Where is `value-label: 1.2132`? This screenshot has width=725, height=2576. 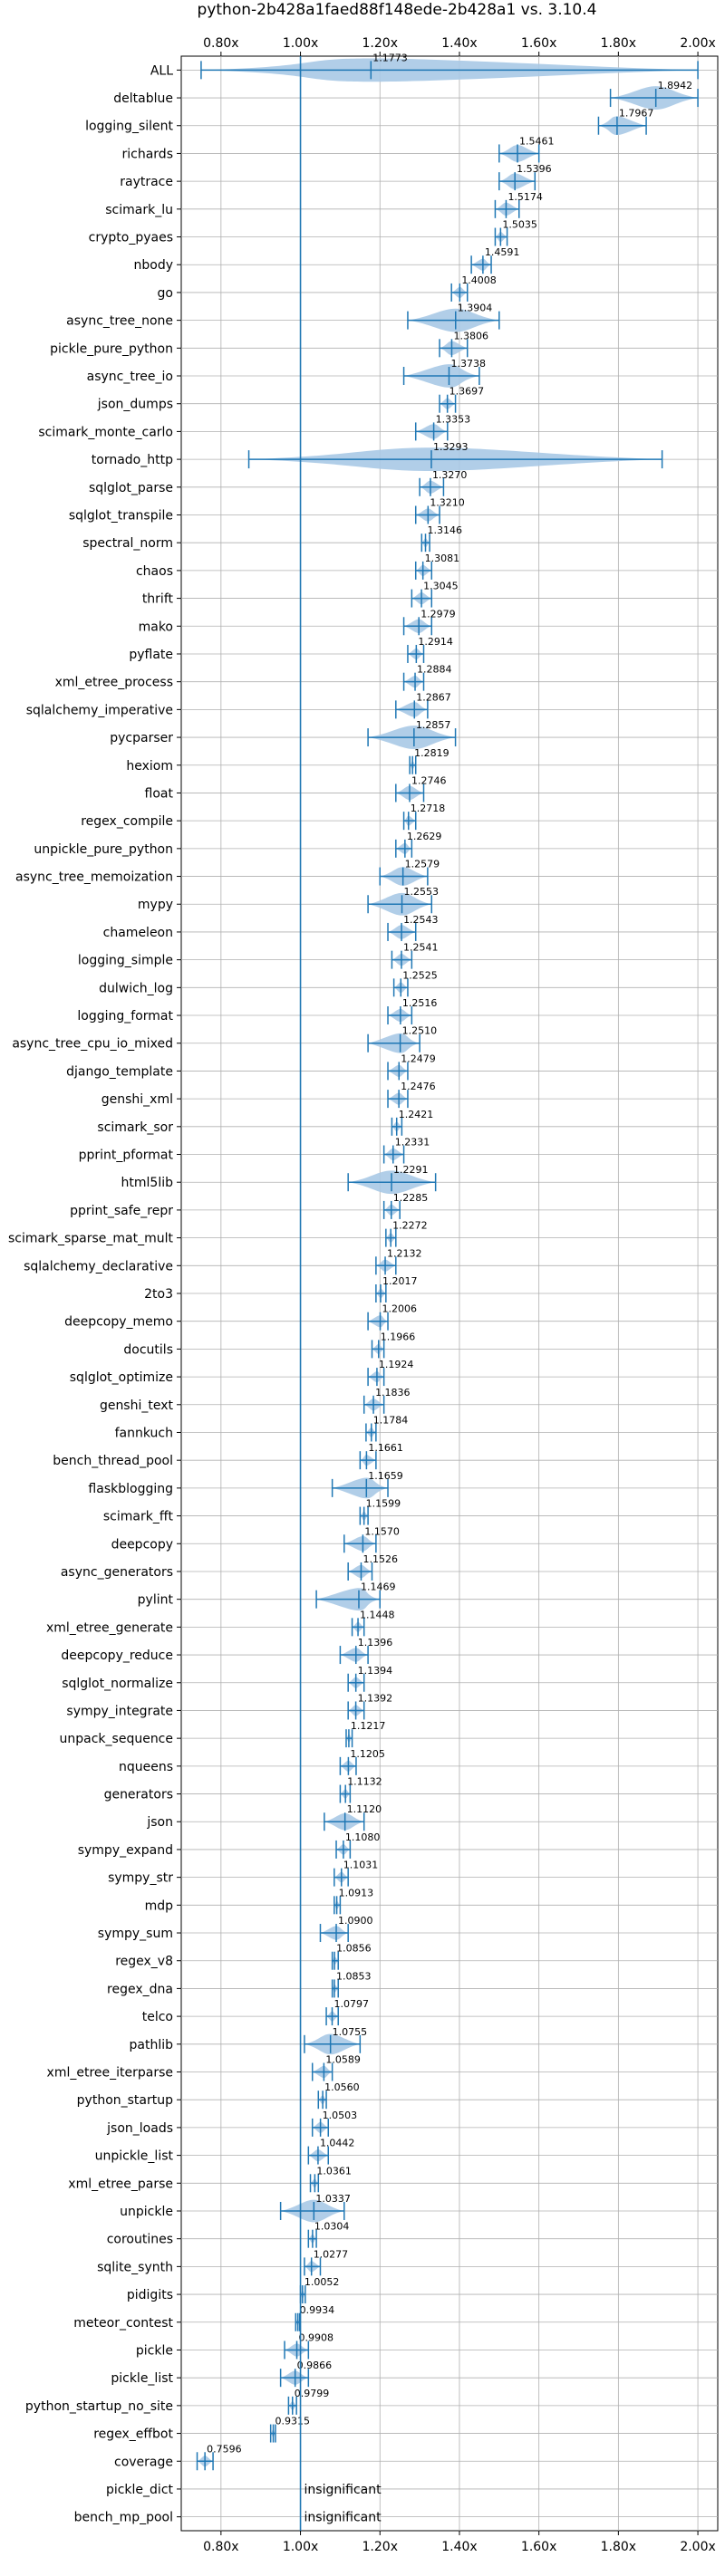
value-label: 1.2132 is located at coordinates (404, 1253).